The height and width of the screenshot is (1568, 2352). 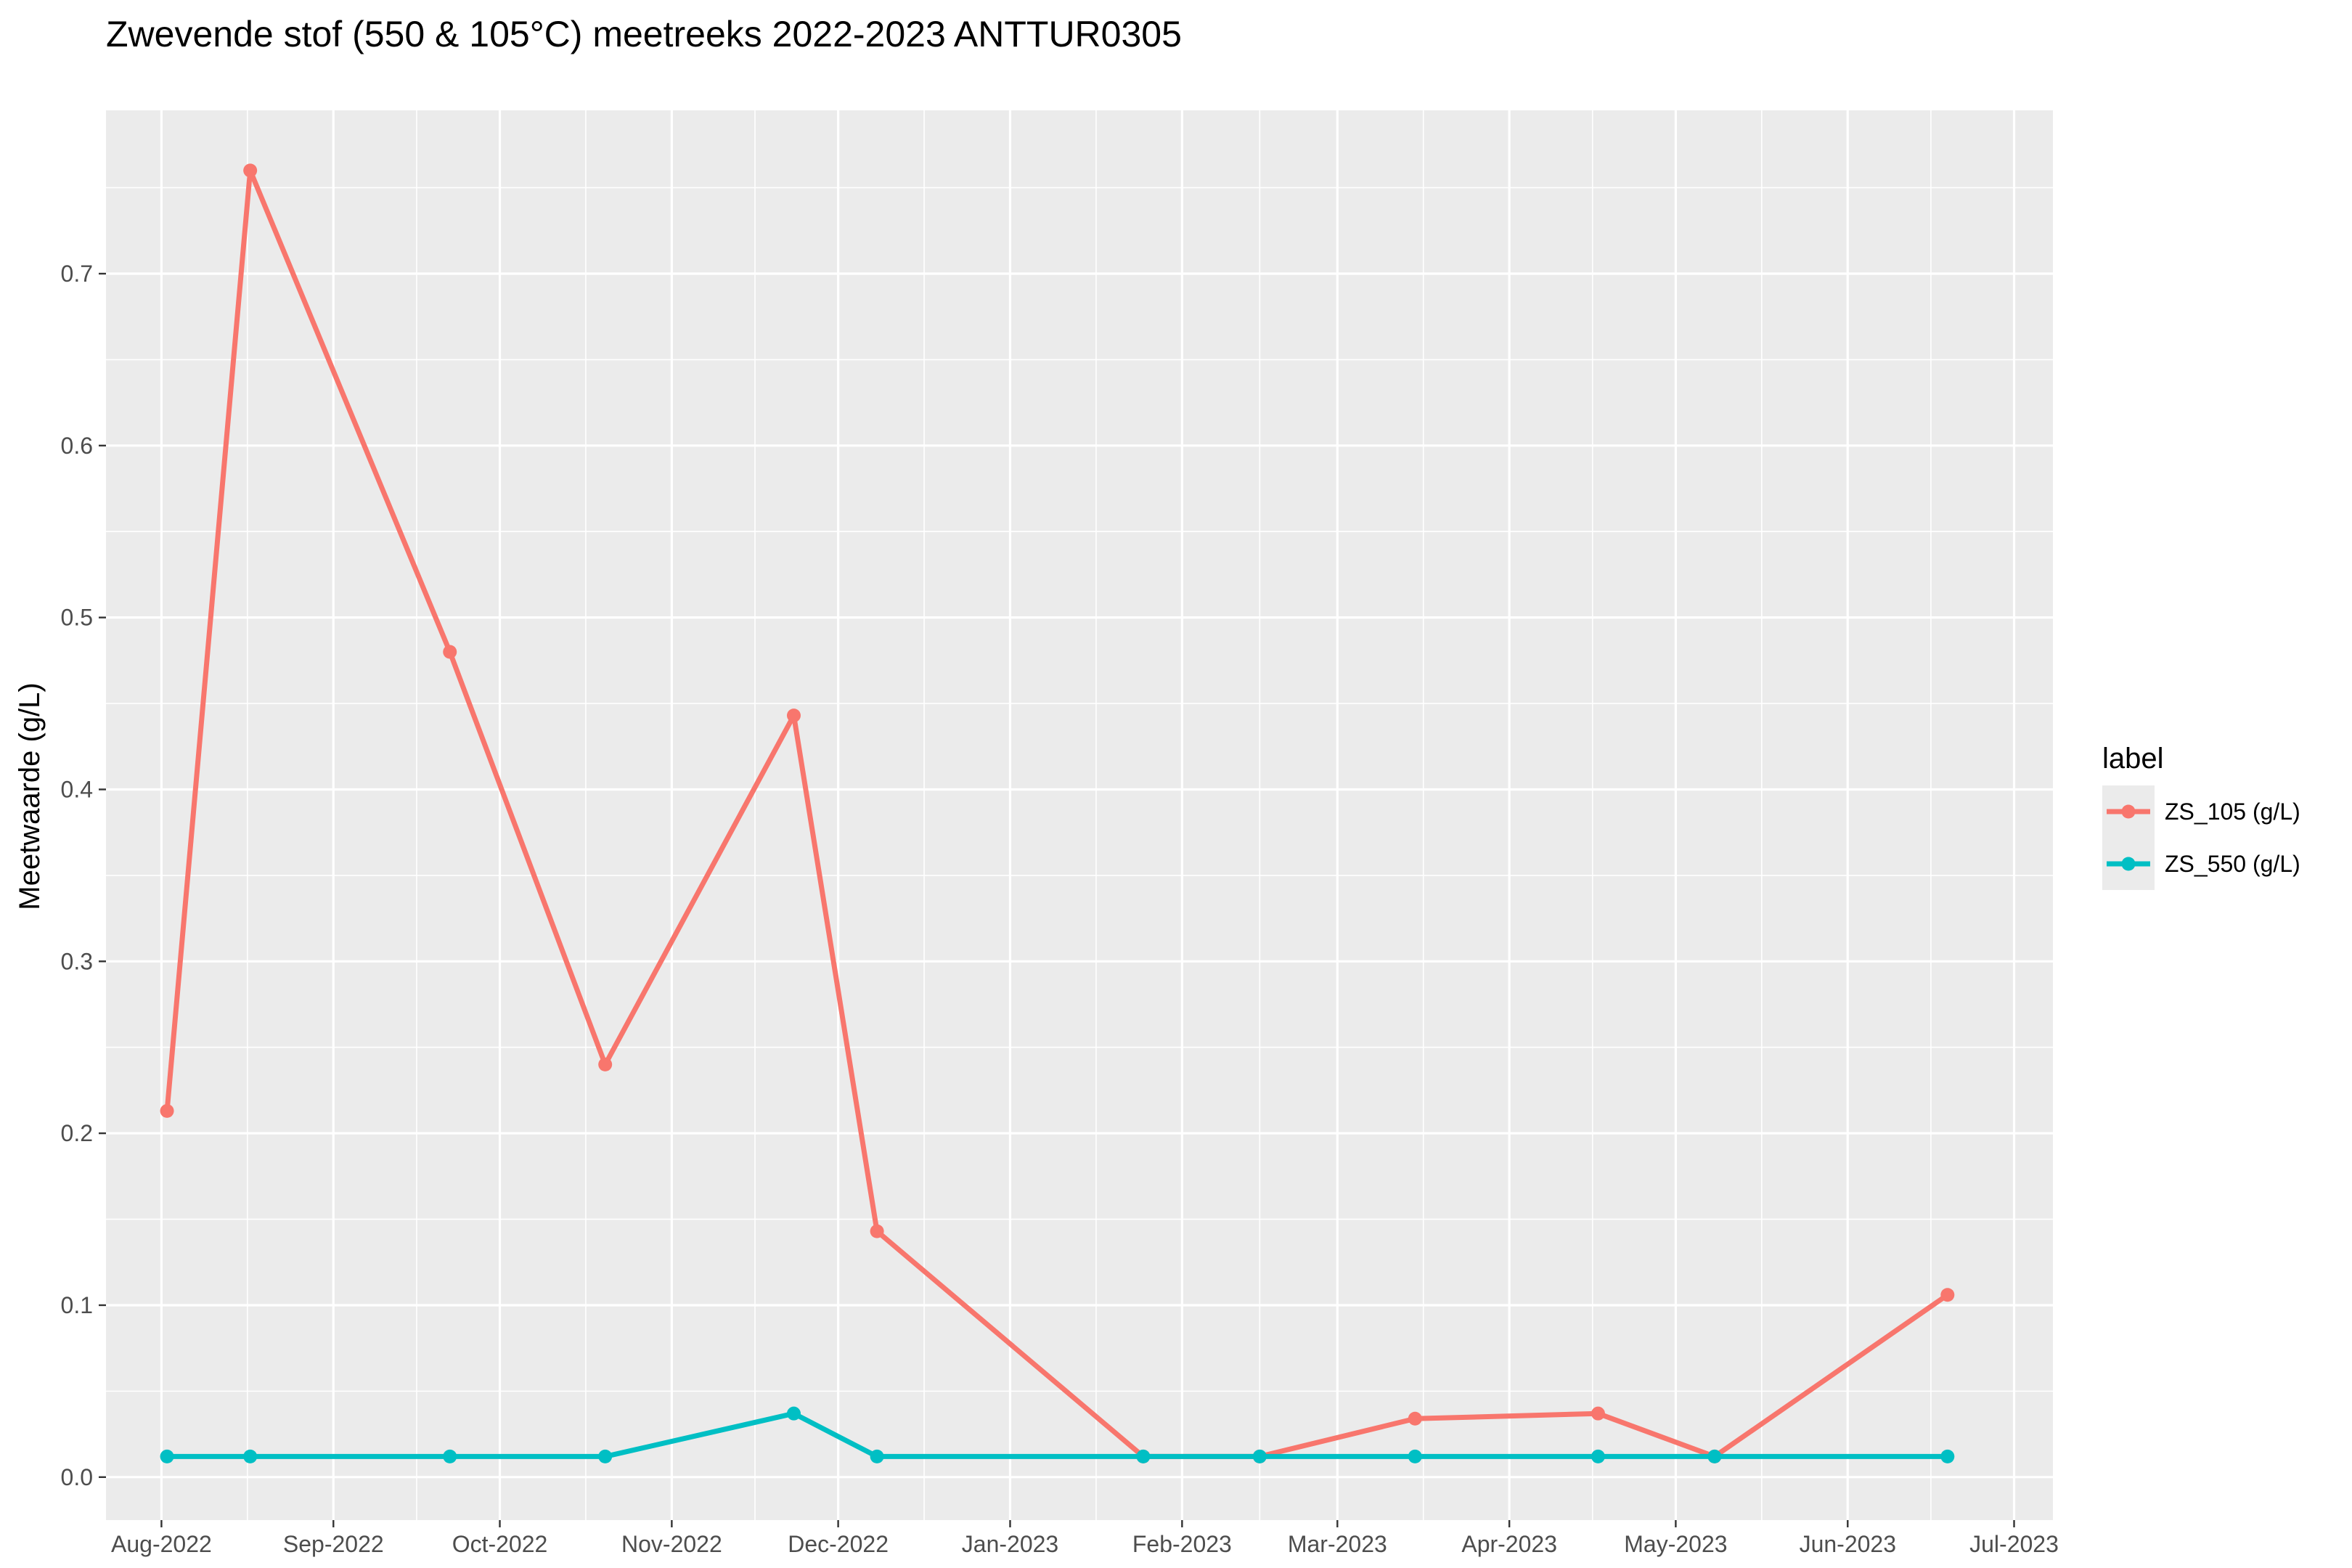 I want to click on y-tick-label: 0.3, so click(x=77, y=961).